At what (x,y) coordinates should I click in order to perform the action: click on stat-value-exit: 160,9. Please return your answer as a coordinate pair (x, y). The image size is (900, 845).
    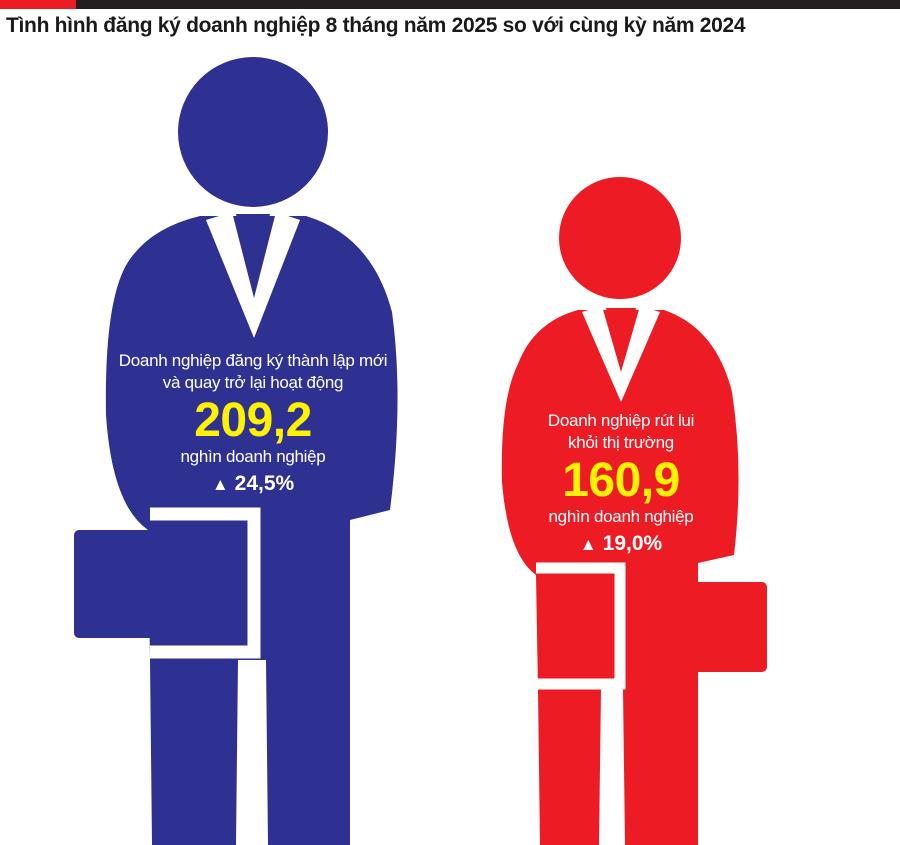
    Looking at the image, I should click on (621, 480).